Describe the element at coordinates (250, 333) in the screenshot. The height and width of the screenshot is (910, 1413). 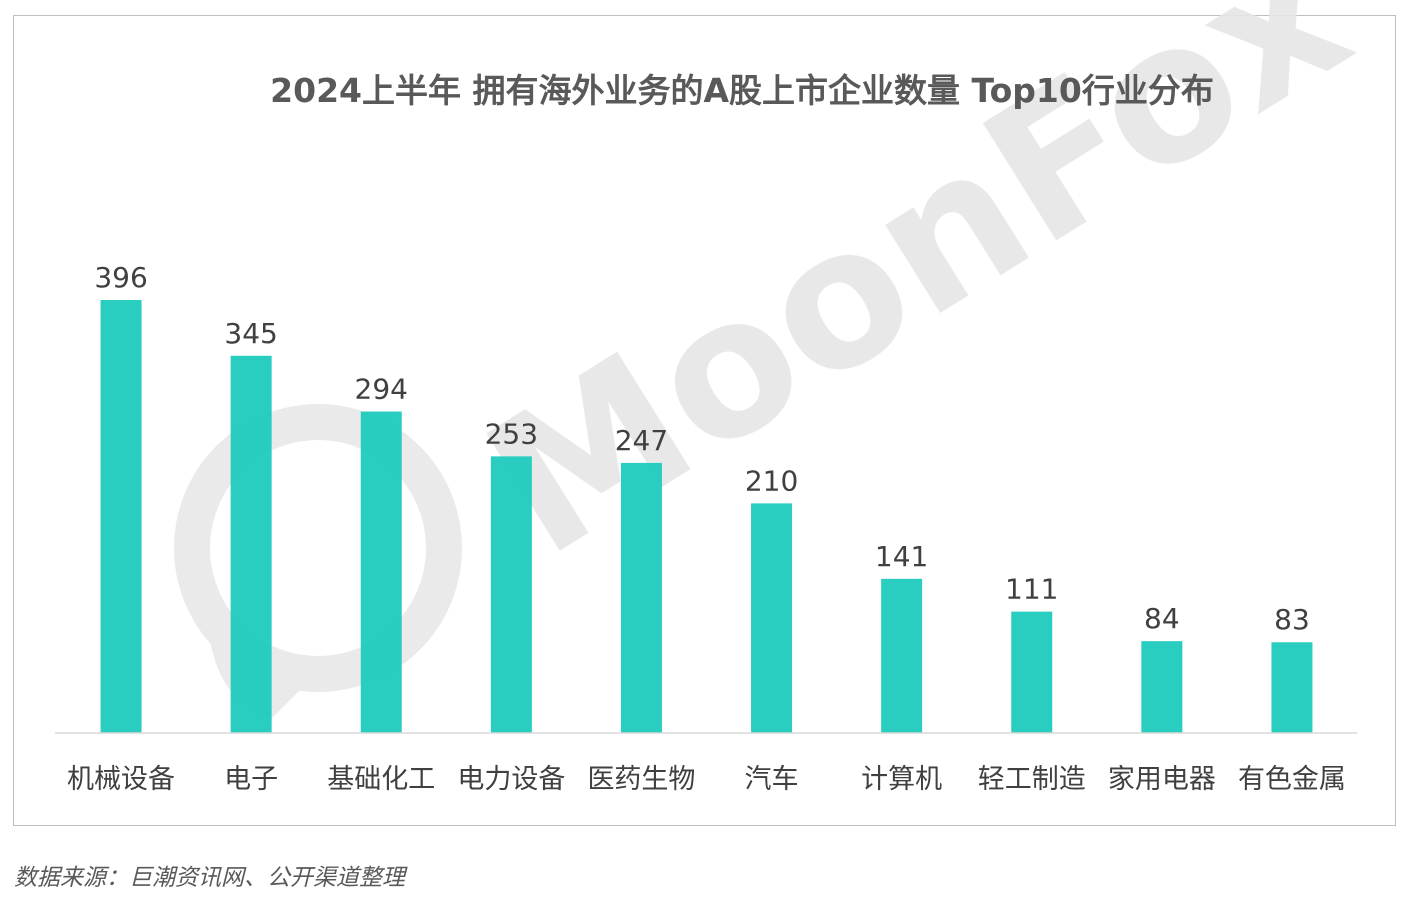
I see `data-label-1: 345` at that location.